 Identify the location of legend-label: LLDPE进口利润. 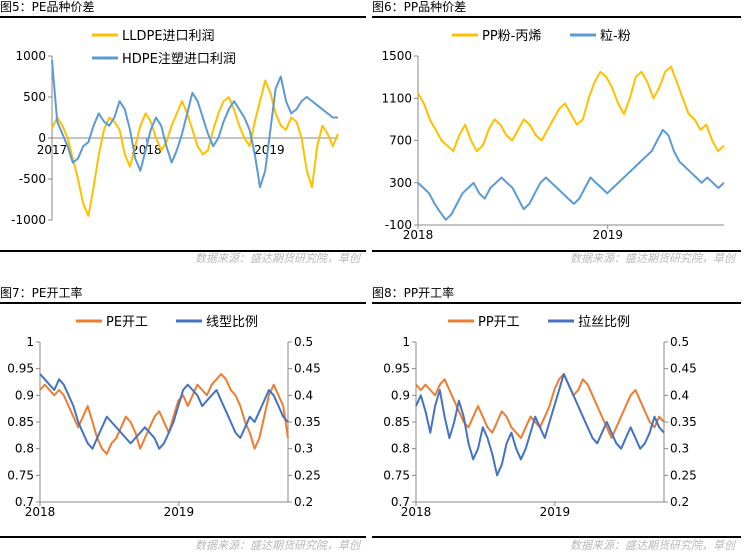
(168, 36).